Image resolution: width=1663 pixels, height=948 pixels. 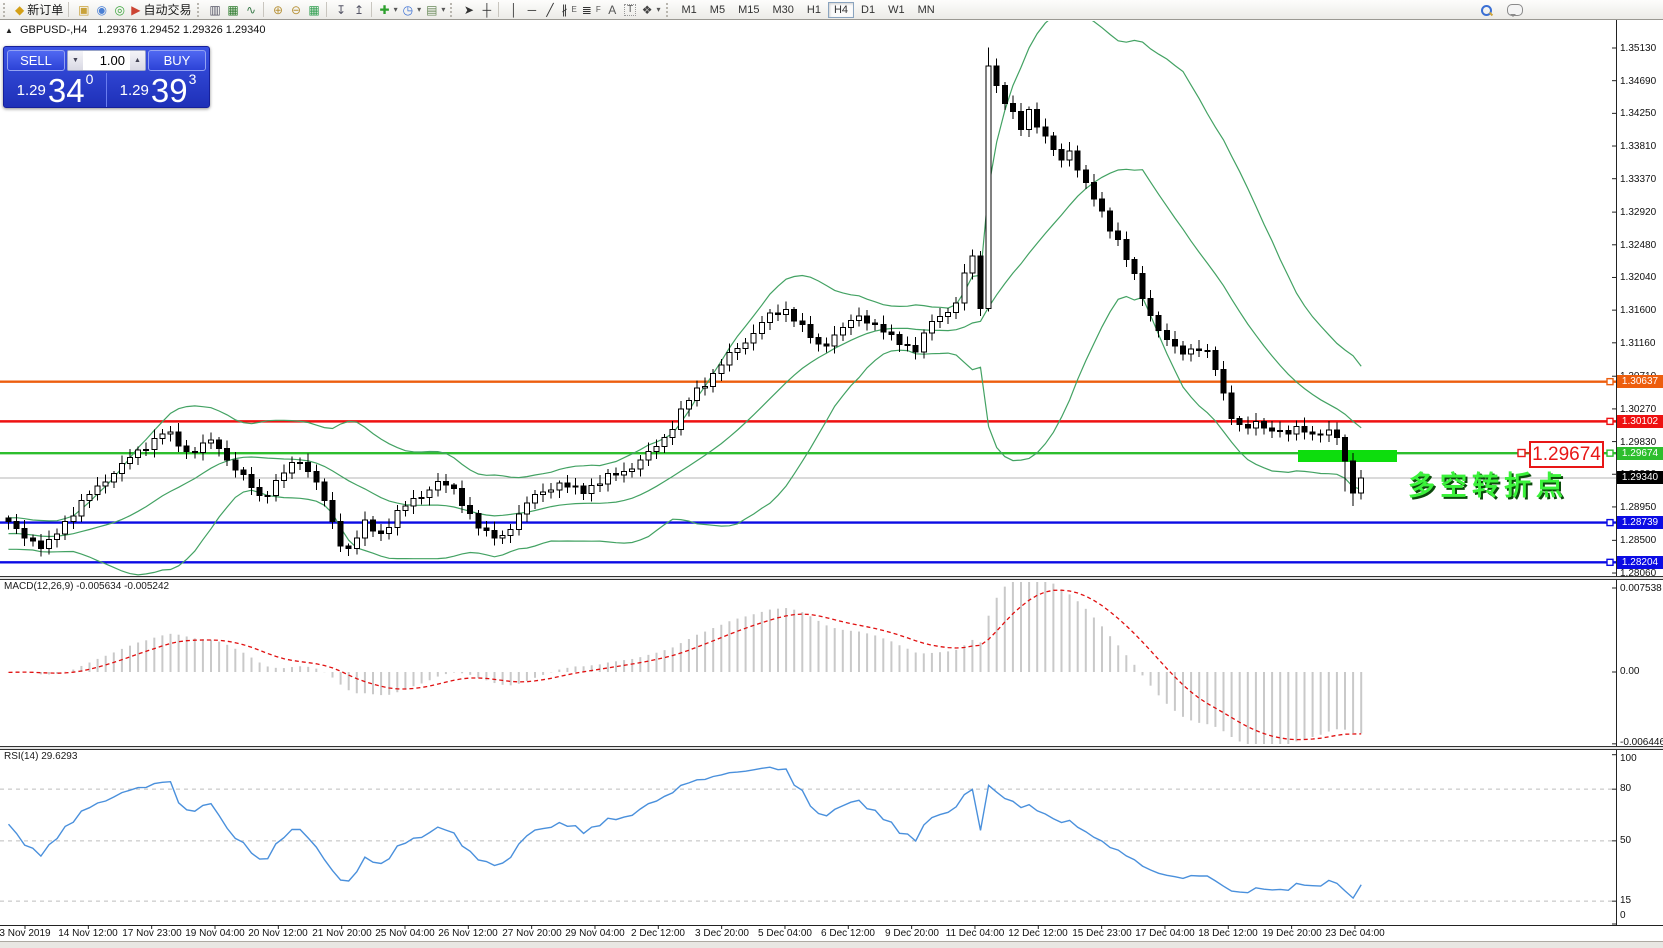 I want to click on turning-point-note: 多空转折点, so click(x=1488, y=486).